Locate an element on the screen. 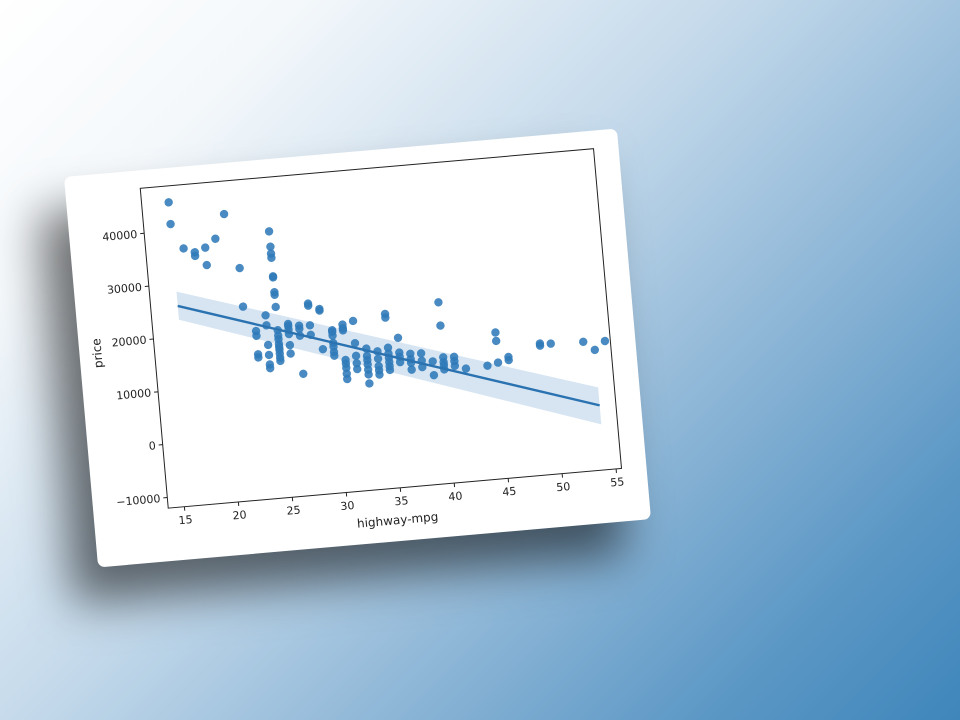 The height and width of the screenshot is (720, 960). x-tick-label: 15 is located at coordinates (185, 520).